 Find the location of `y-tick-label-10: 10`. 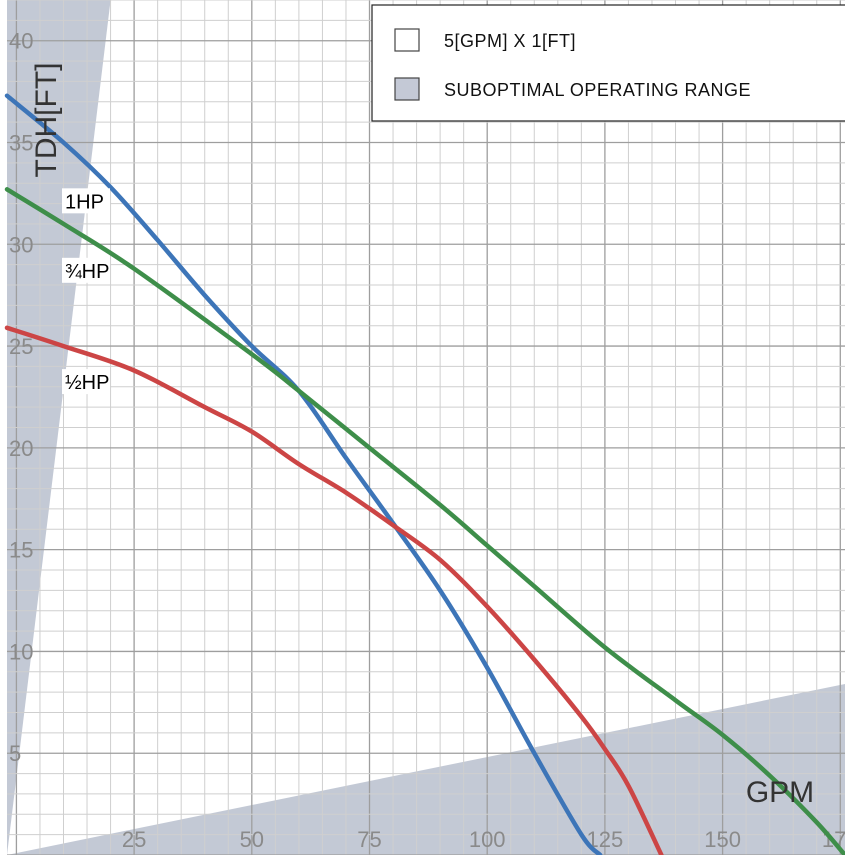

y-tick-label-10: 10 is located at coordinates (21, 651).